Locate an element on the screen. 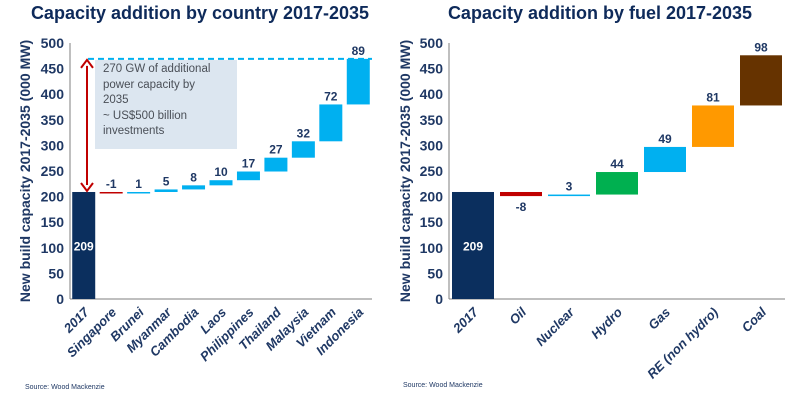  annotation-line: ~ US$500 billion is located at coordinates (145, 115).